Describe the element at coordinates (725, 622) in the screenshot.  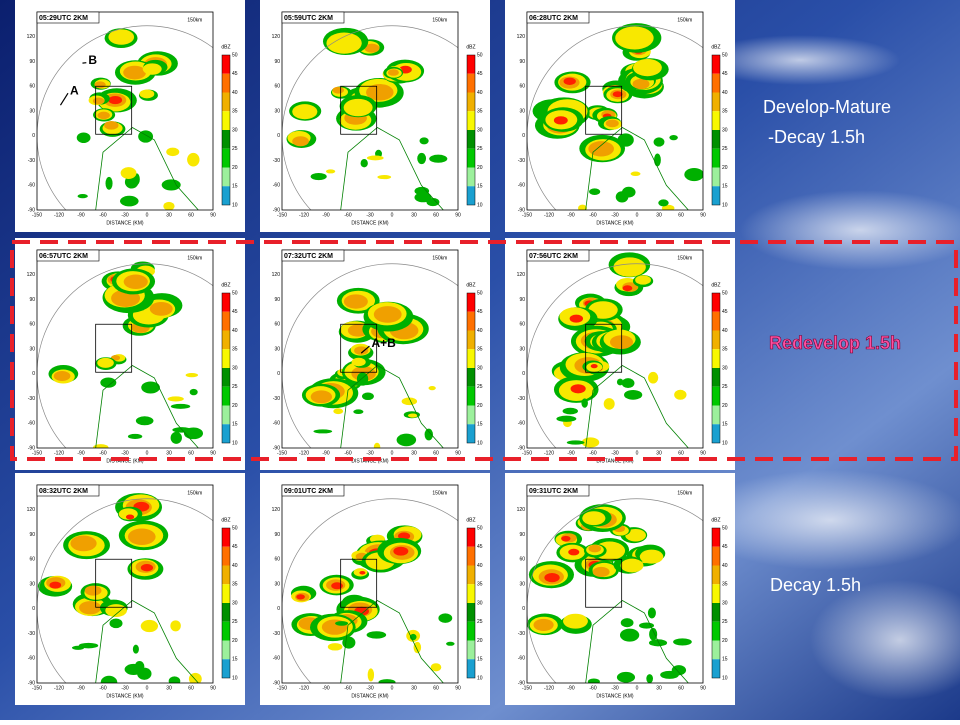
I see `colorbar-tick-label: 25` at that location.